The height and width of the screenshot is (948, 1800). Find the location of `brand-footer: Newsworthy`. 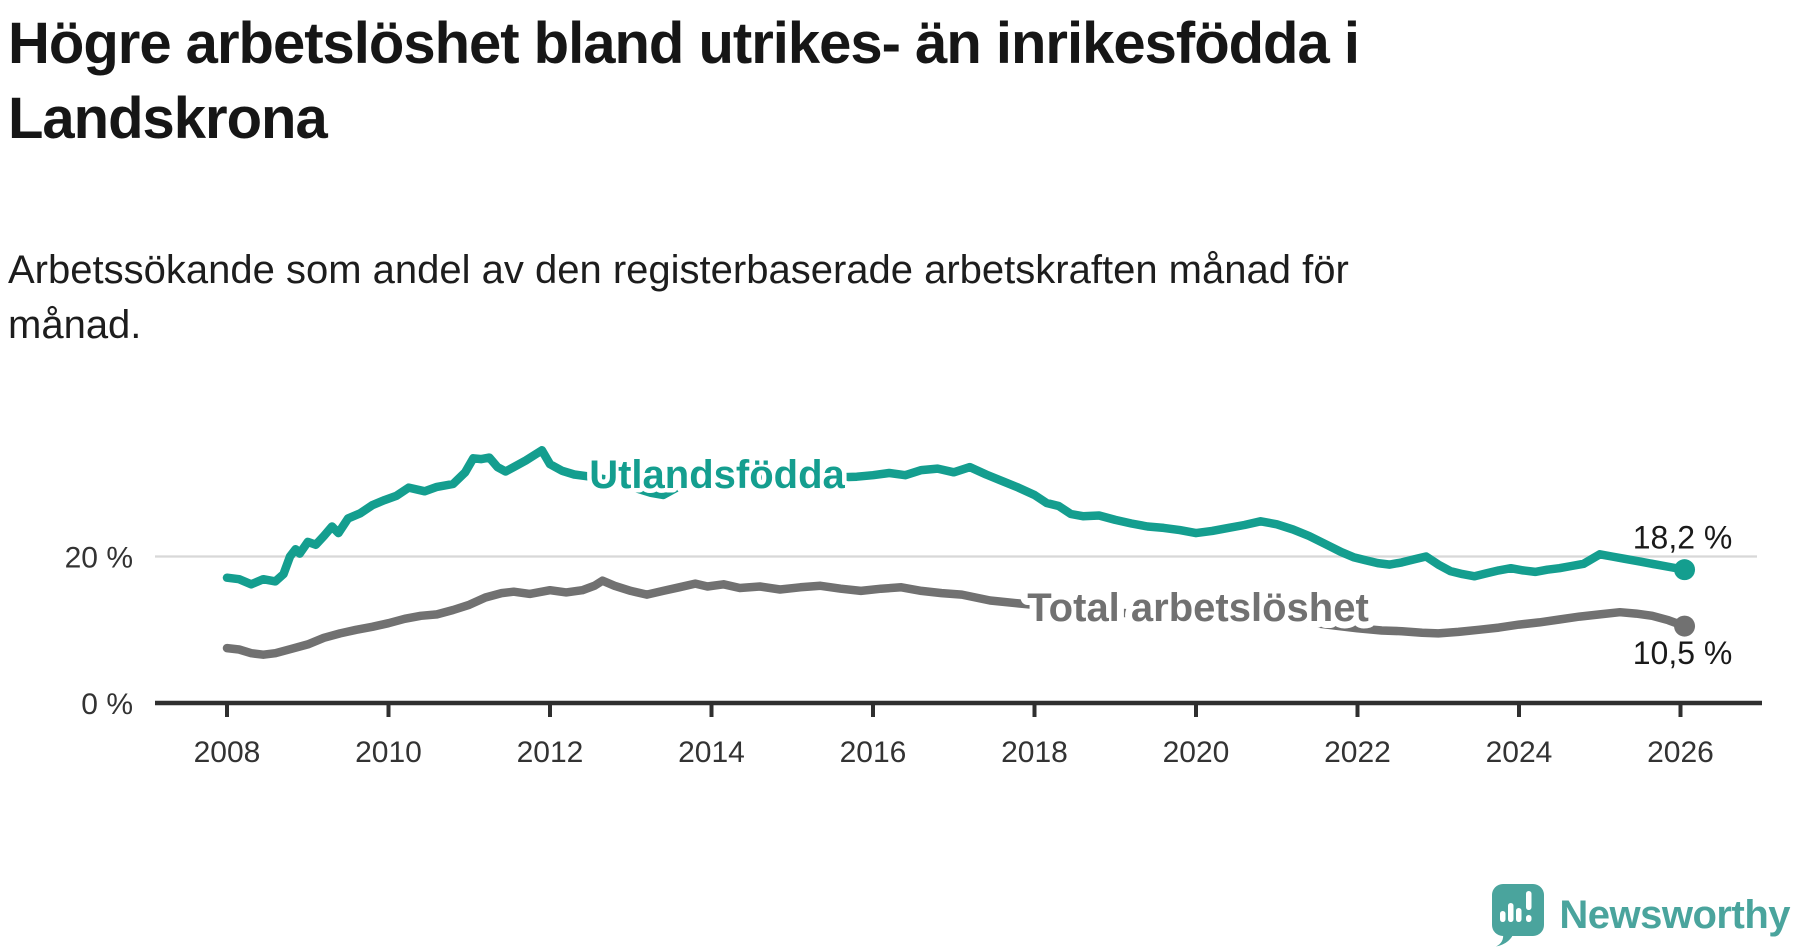

brand-footer: Newsworthy is located at coordinates (1640, 915).